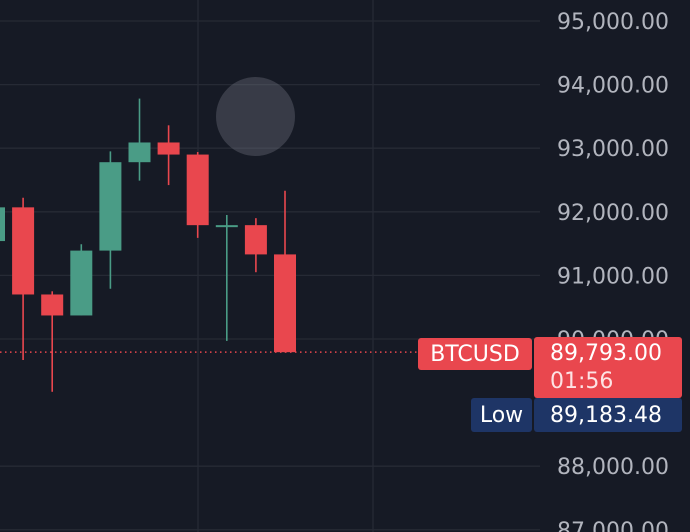 The height and width of the screenshot is (532, 690). I want to click on symbol-label: BTCUSD, so click(475, 354).